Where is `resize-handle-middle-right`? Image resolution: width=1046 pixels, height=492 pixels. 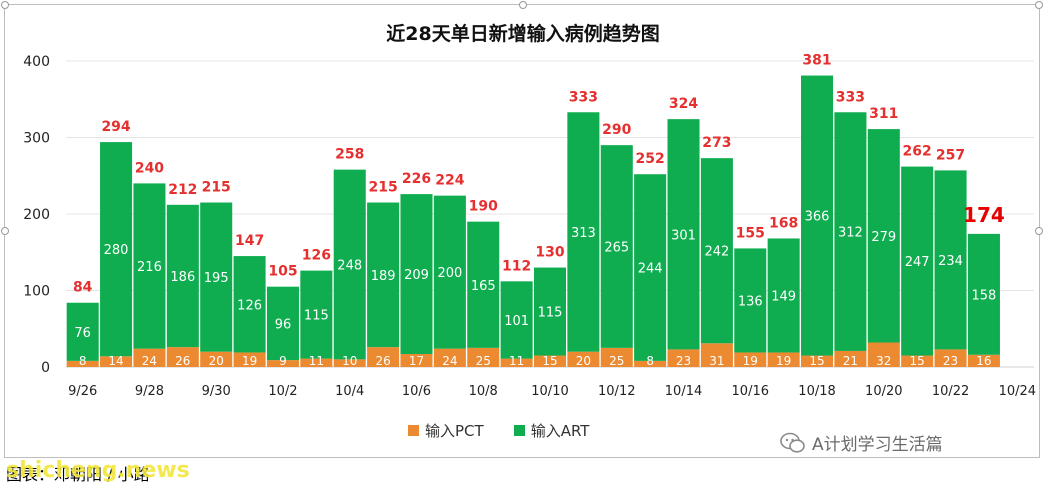 resize-handle-middle-right is located at coordinates (1039, 231).